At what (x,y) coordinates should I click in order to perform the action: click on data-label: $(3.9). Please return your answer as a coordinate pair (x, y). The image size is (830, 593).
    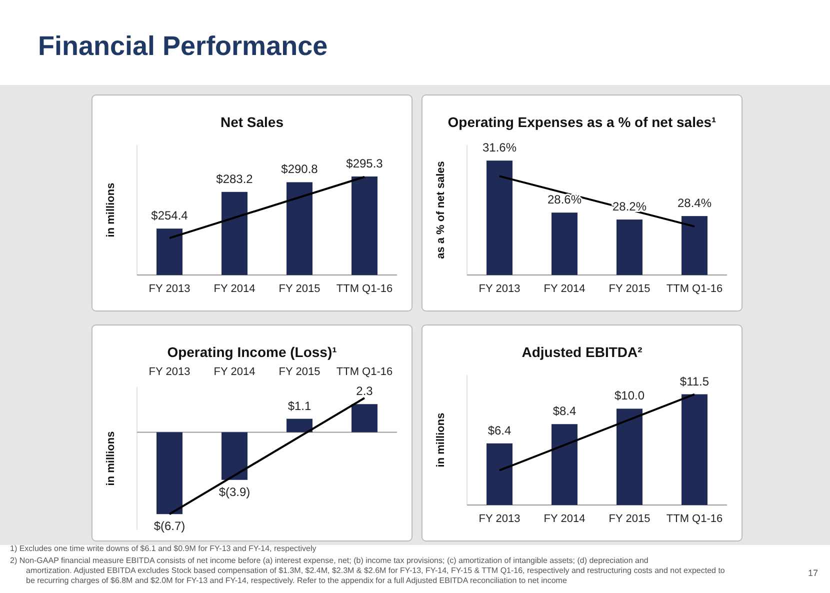
    Looking at the image, I should click on (234, 491).